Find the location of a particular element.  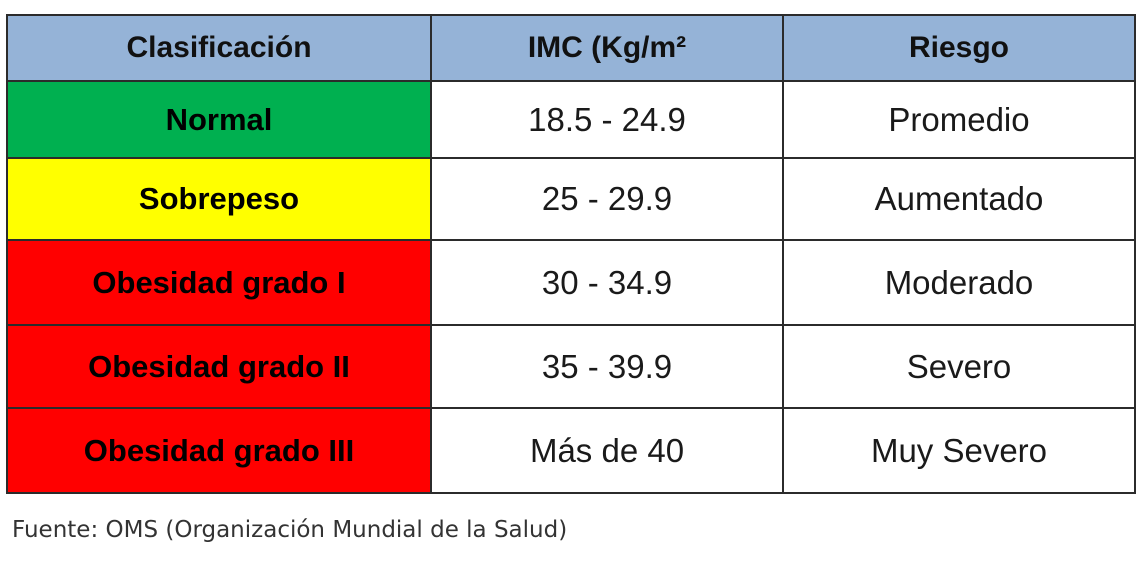

bmi-range-cell: Más de 40 is located at coordinates (607, 450).